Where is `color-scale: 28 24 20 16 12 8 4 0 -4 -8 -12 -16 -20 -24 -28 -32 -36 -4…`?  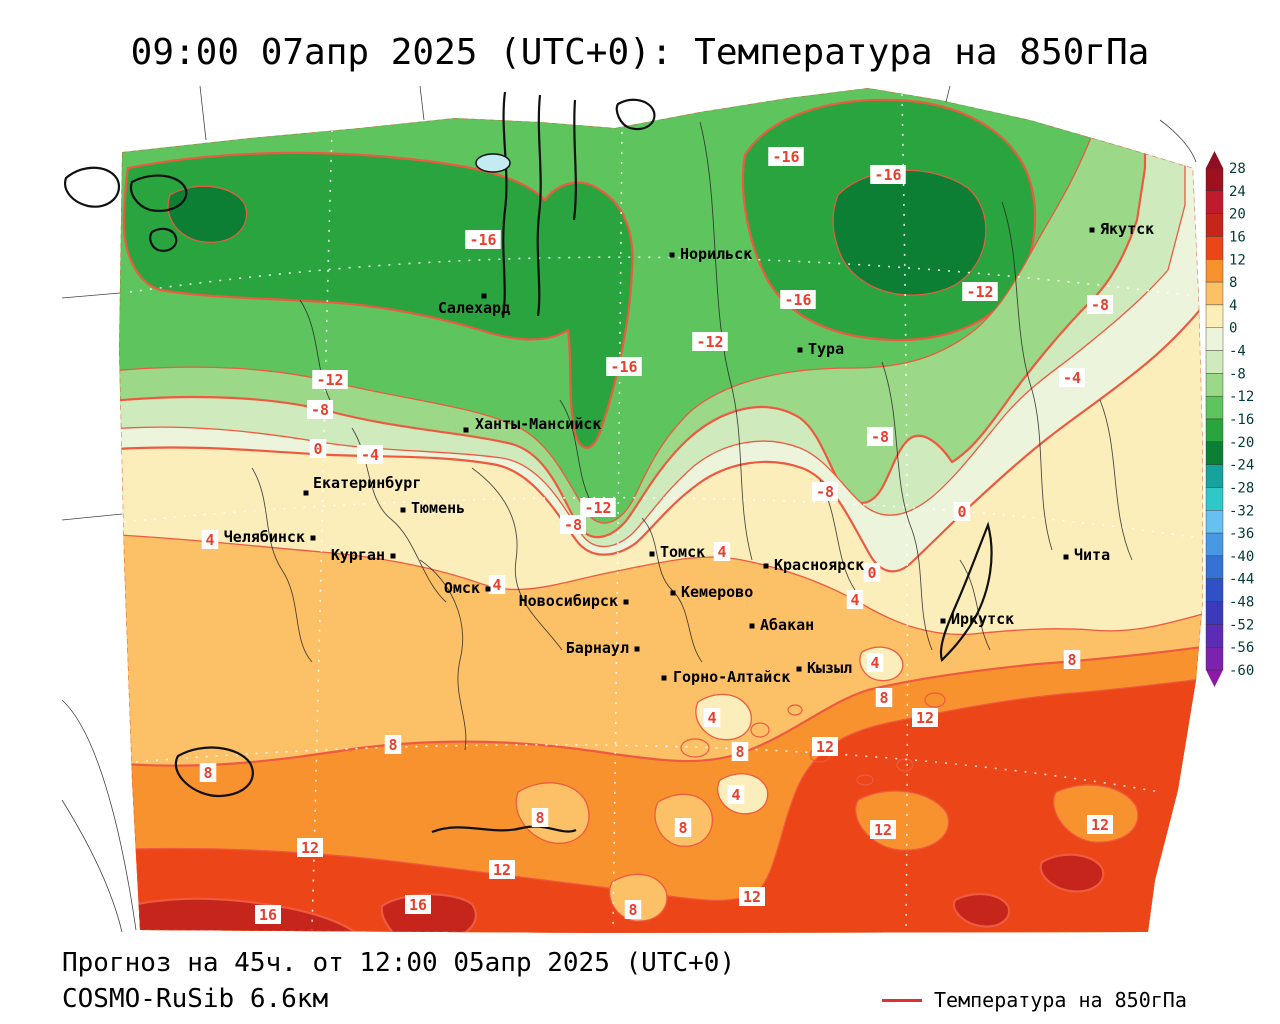 color-scale: 28 24 20 16 12 8 4 0 -4 -8 -12 -16 -20 -24 -28 -32 -36 -4… is located at coordinates (1229, 419).